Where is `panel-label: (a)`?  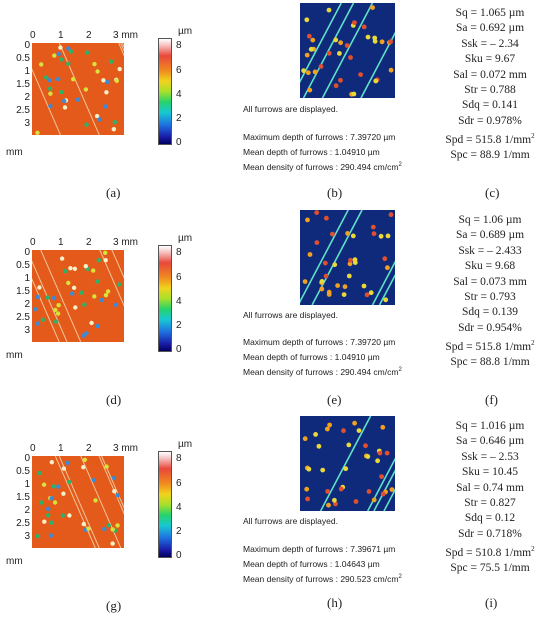 panel-label: (a) is located at coordinates (113, 192).